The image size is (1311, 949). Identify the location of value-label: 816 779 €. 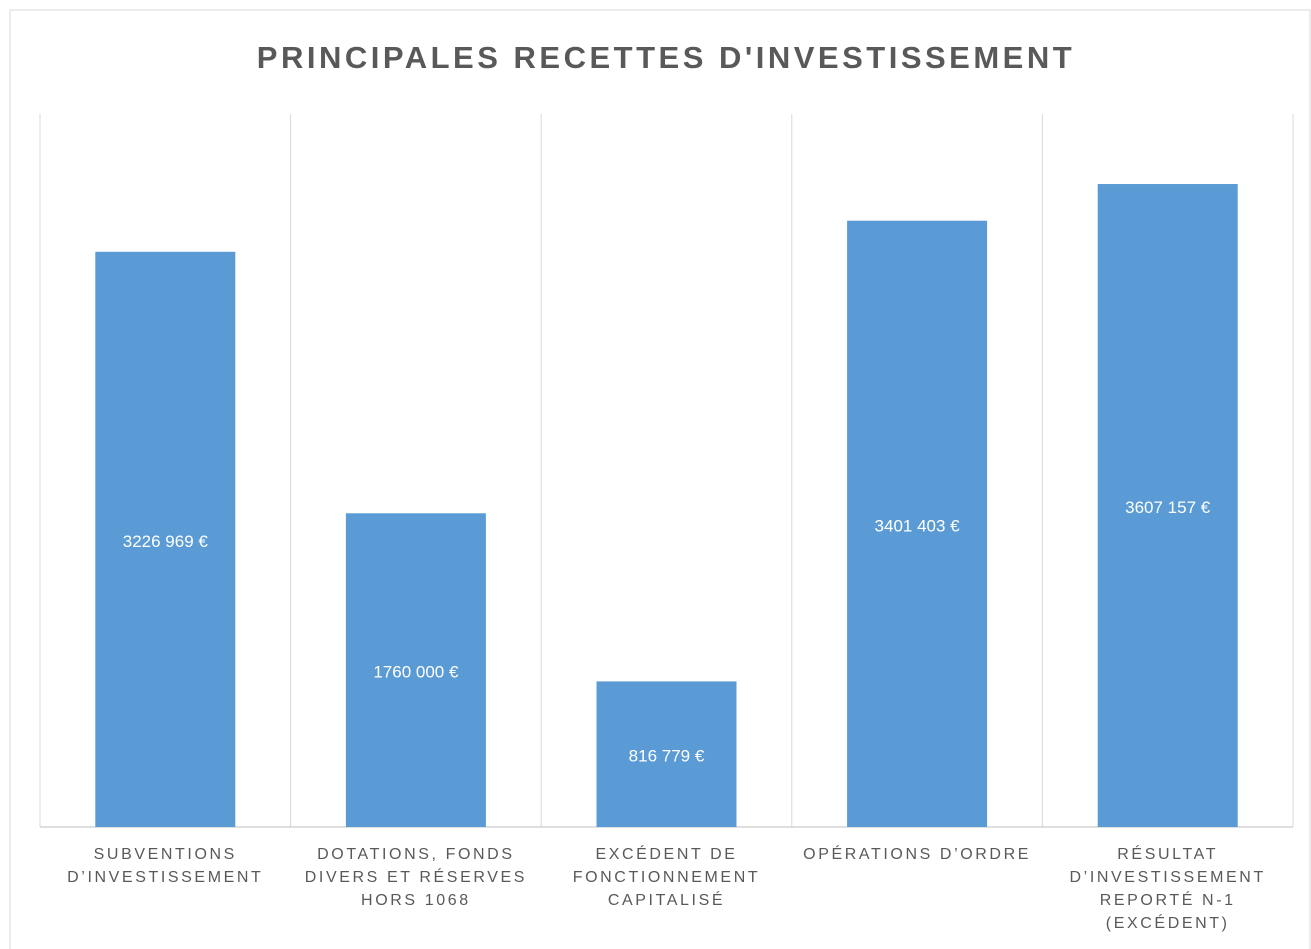
(667, 756).